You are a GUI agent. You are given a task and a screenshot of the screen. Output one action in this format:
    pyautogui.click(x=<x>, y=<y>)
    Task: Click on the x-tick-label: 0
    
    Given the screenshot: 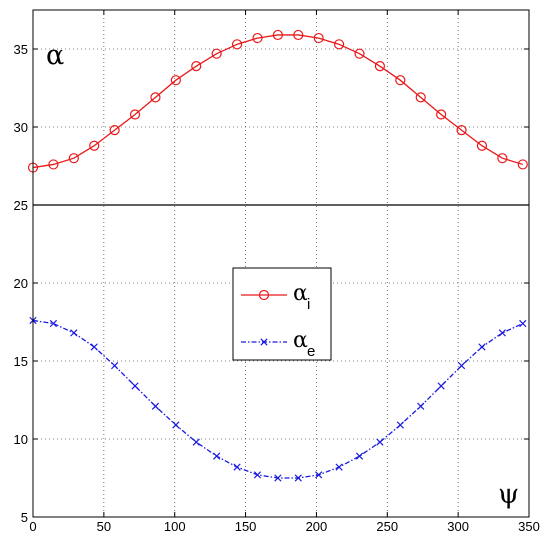 What is the action you would take?
    pyautogui.click(x=32, y=526)
    